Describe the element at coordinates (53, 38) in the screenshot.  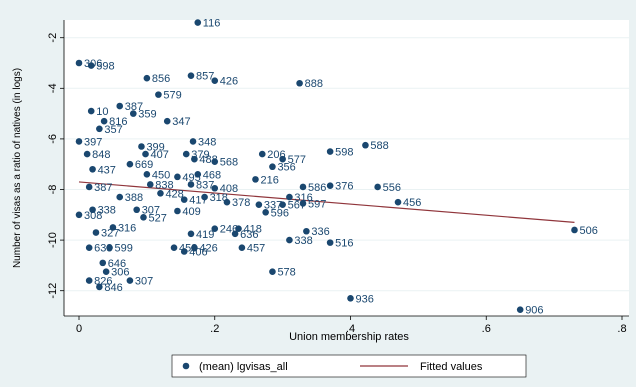
I see `y-tick-label: -2` at that location.